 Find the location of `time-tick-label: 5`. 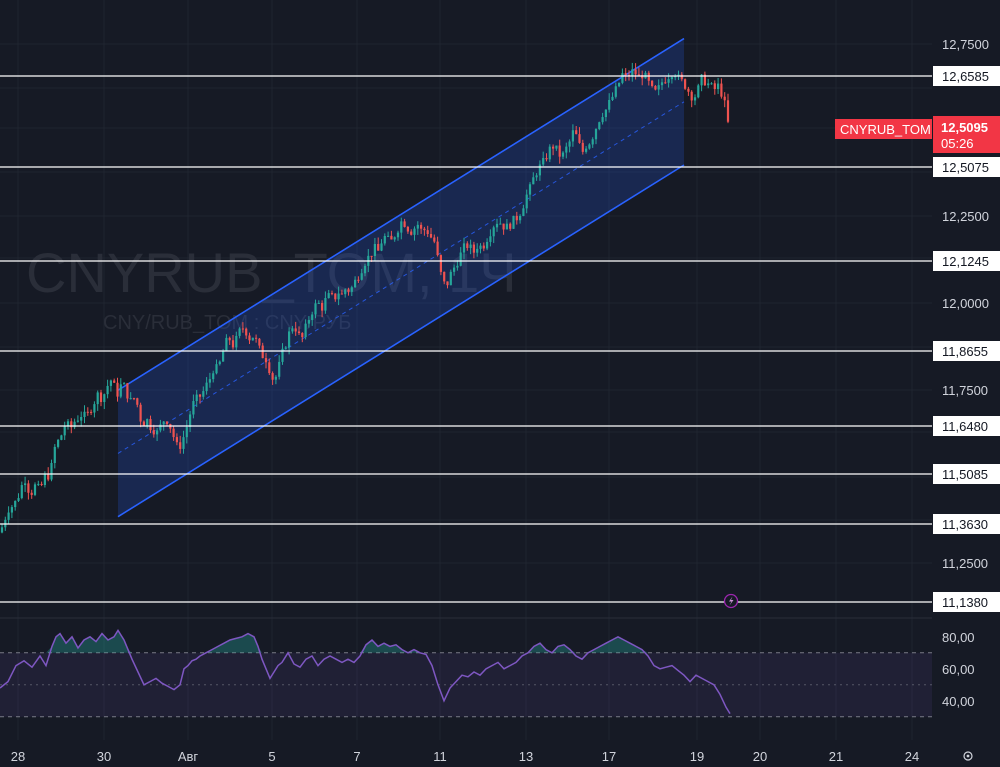

time-tick-label: 5 is located at coordinates (271, 756).